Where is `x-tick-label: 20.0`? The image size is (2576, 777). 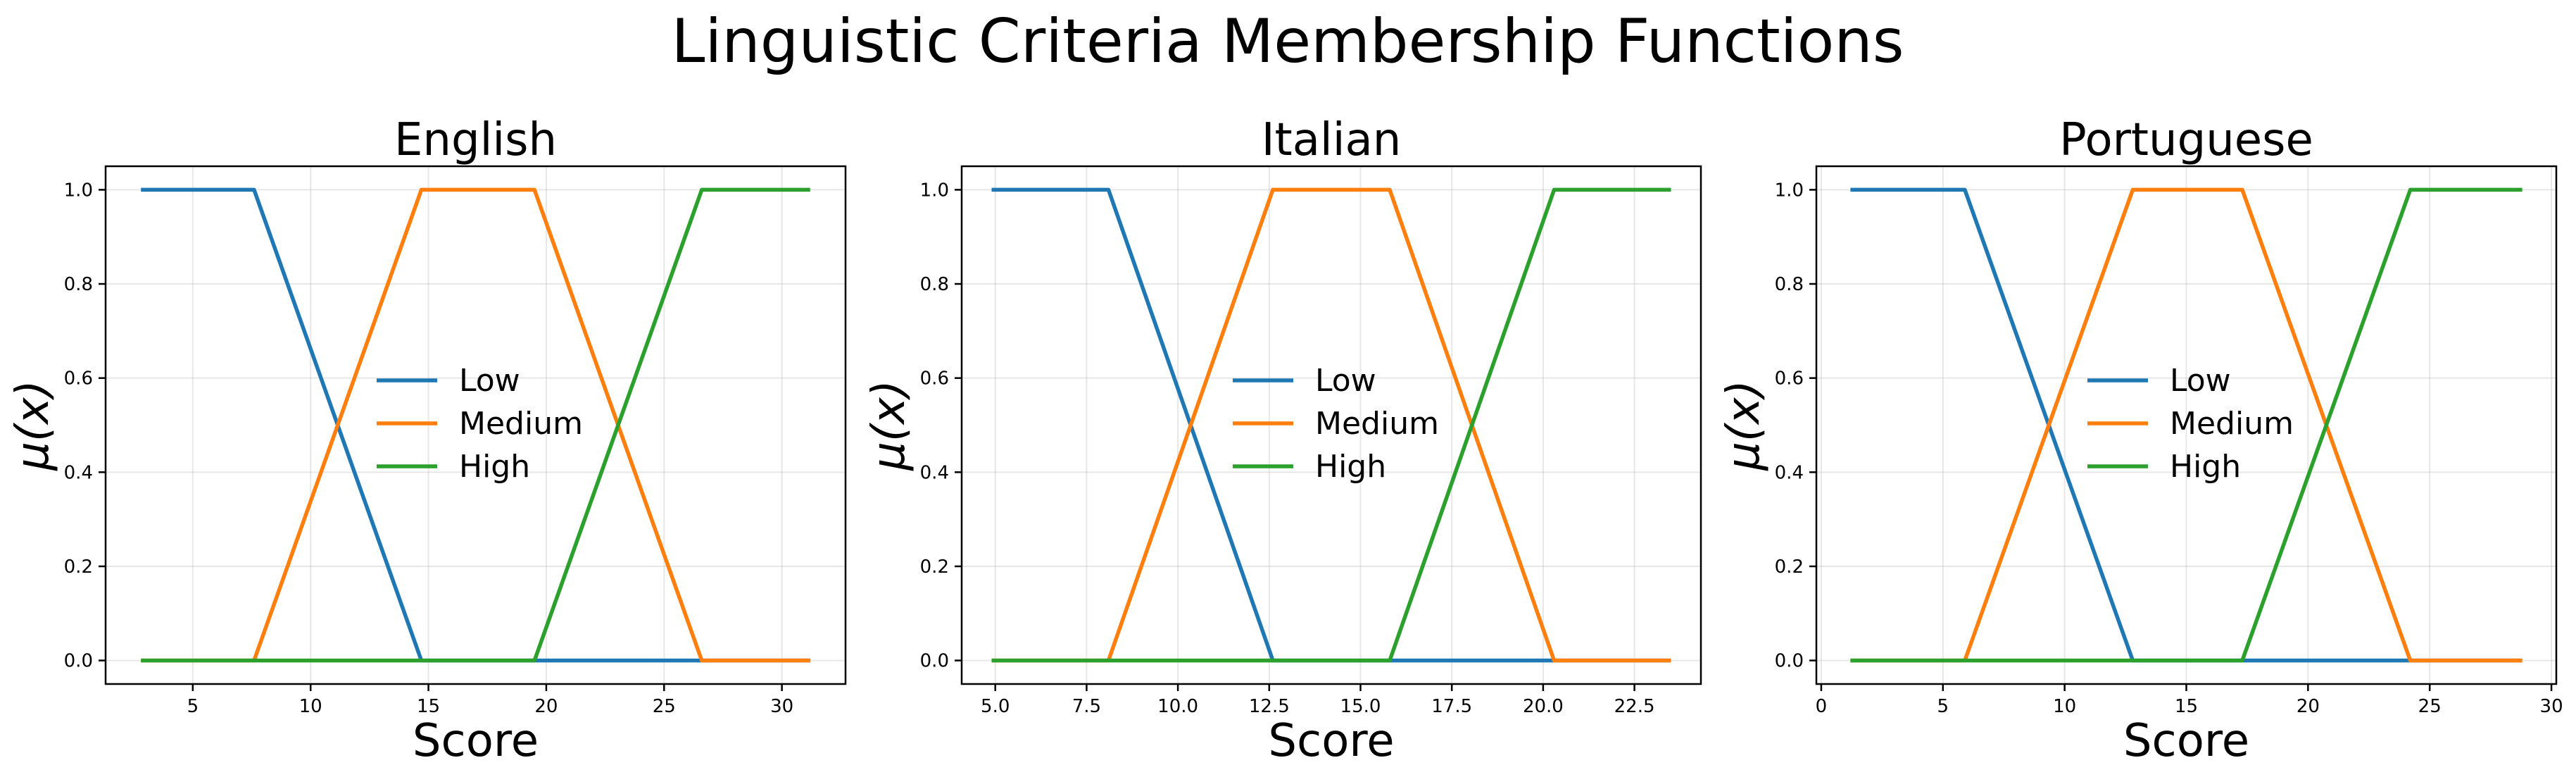
x-tick-label: 20.0 is located at coordinates (1544, 706).